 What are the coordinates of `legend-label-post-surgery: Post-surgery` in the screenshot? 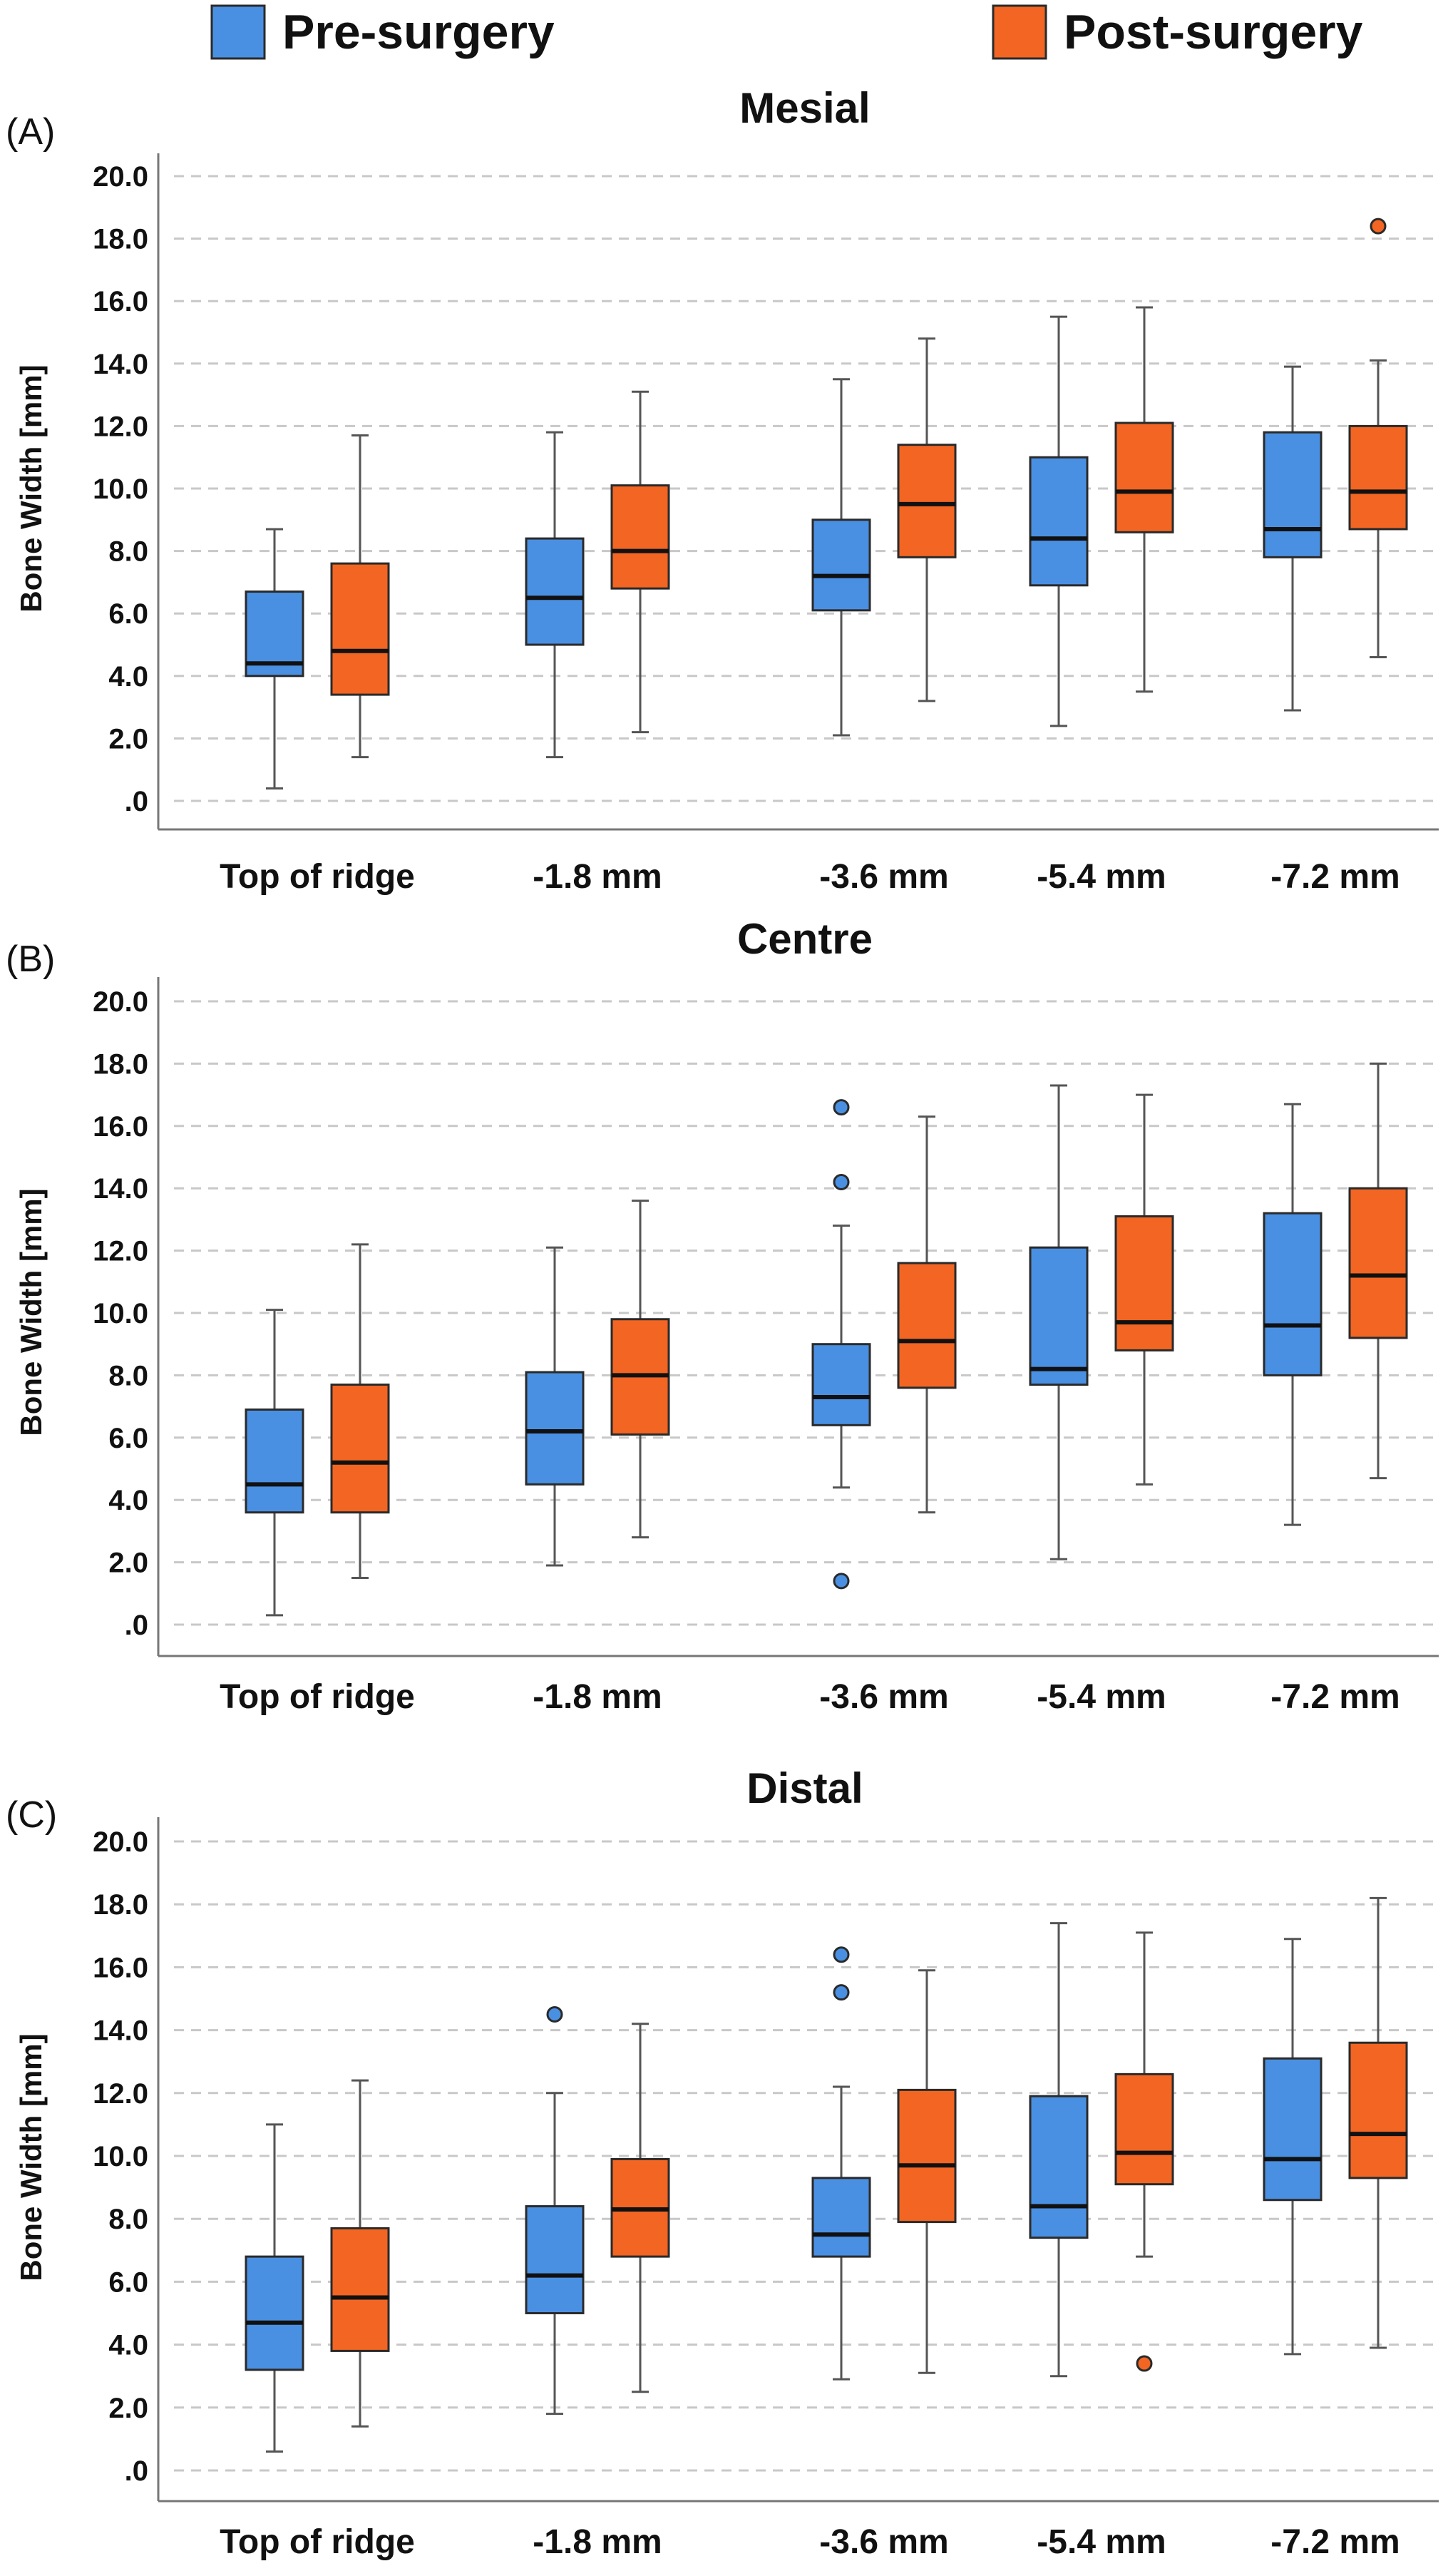 It's located at (1214, 32).